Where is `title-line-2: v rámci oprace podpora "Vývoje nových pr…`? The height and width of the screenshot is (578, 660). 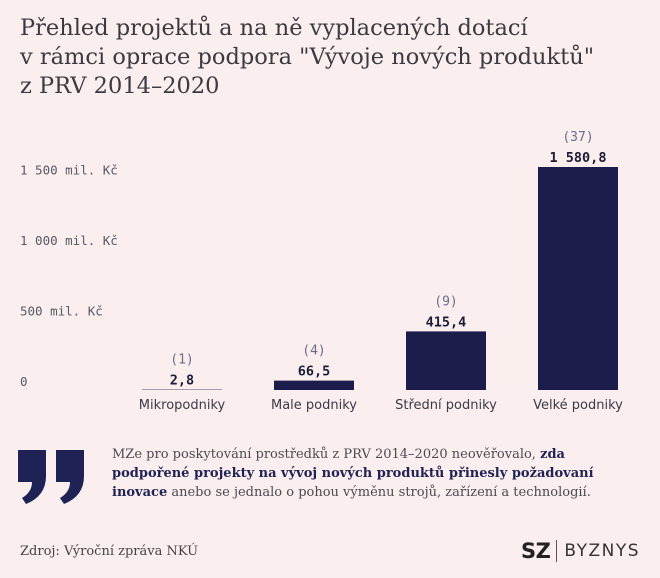 title-line-2: v rámci oprace podpora "Vývoje nových pr… is located at coordinates (307, 57).